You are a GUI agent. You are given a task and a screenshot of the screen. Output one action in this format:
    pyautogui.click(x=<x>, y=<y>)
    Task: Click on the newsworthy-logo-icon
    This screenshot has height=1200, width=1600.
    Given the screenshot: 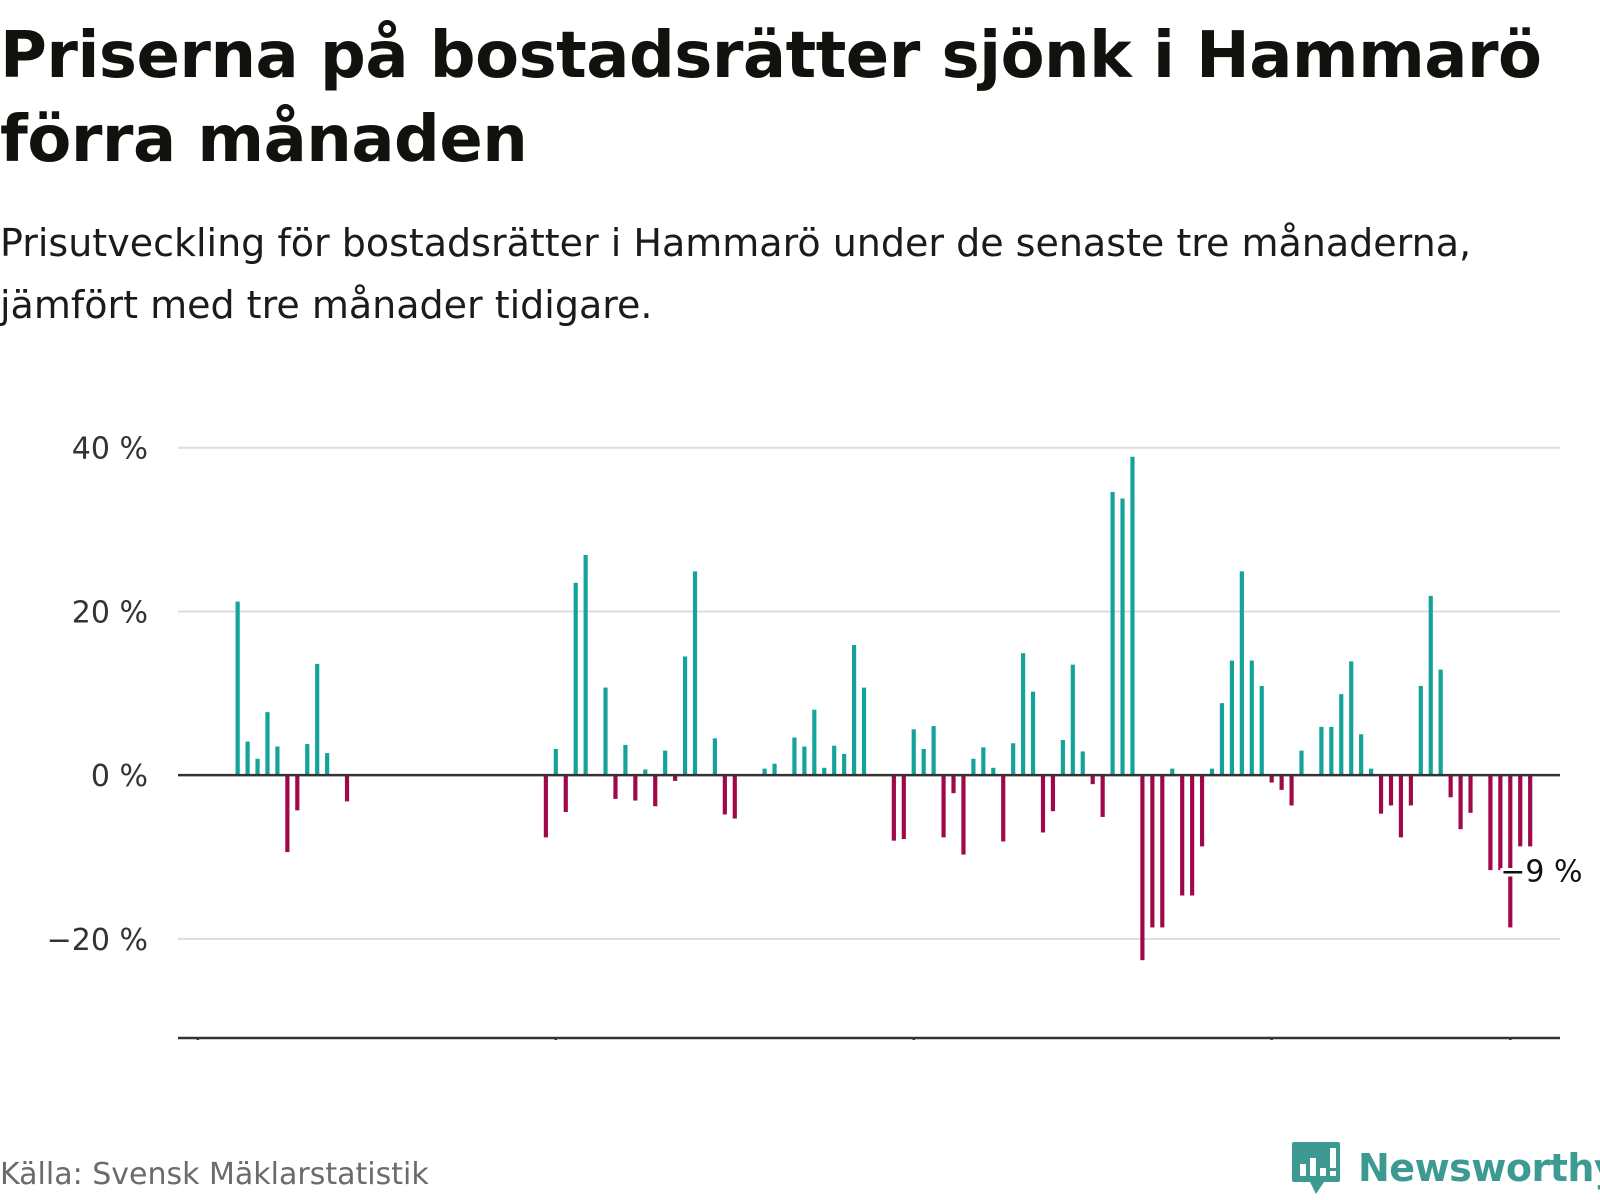 What is the action you would take?
    pyautogui.click(x=1316, y=1168)
    